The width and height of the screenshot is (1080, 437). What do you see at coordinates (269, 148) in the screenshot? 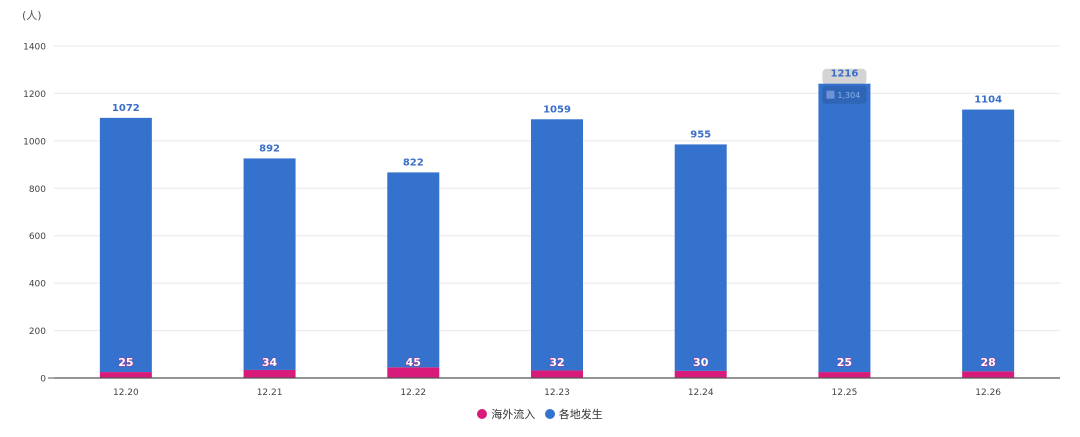
I see `data-label-local: 892` at bounding box center [269, 148].